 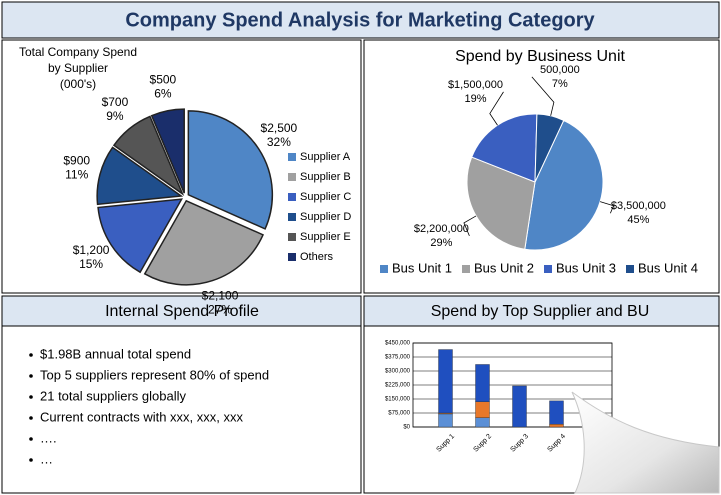 I want to click on data-label: 29%, so click(x=441, y=243).